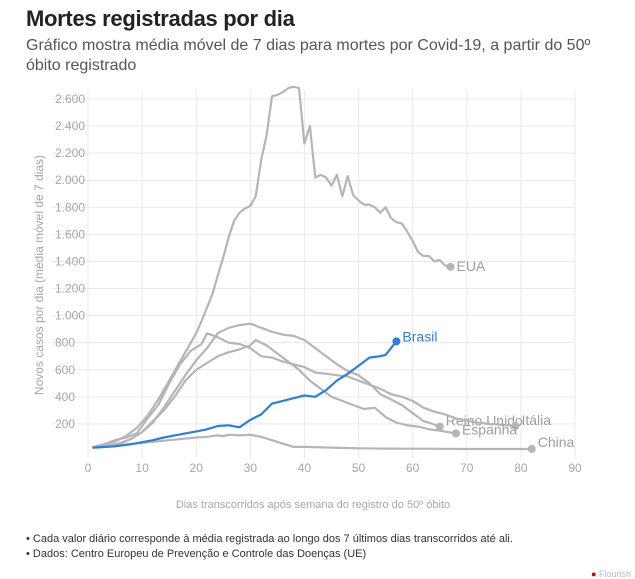 Image resolution: width=635 pixels, height=579 pixels. I want to click on series-italia: Itália, so click(321, 390).